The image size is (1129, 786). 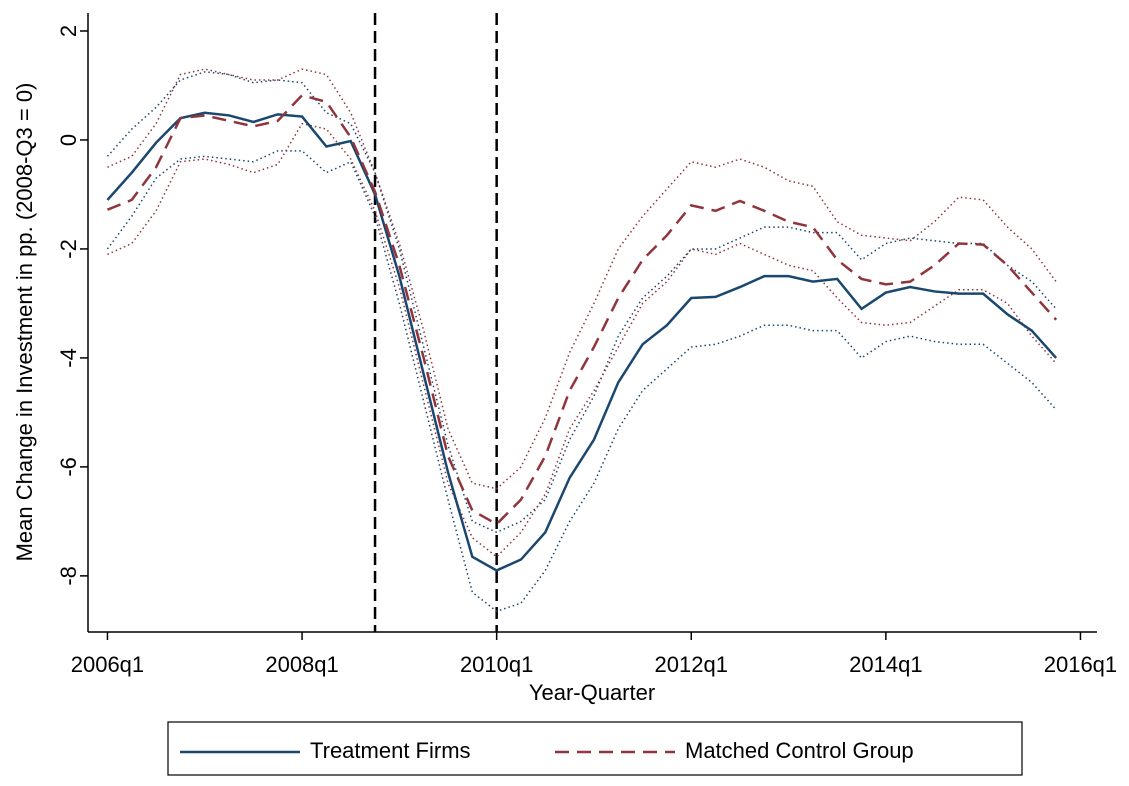 What do you see at coordinates (496, 664) in the screenshot?
I see `x-tick-label: 2010q1` at bounding box center [496, 664].